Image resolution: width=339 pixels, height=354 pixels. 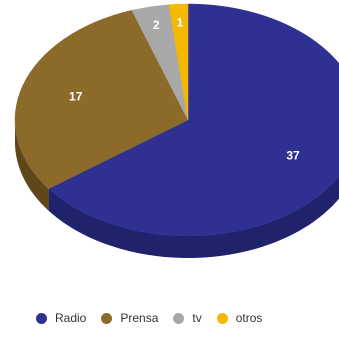 I want to click on chart-legend: Radio Prensa tv otros, so click(x=149, y=318).